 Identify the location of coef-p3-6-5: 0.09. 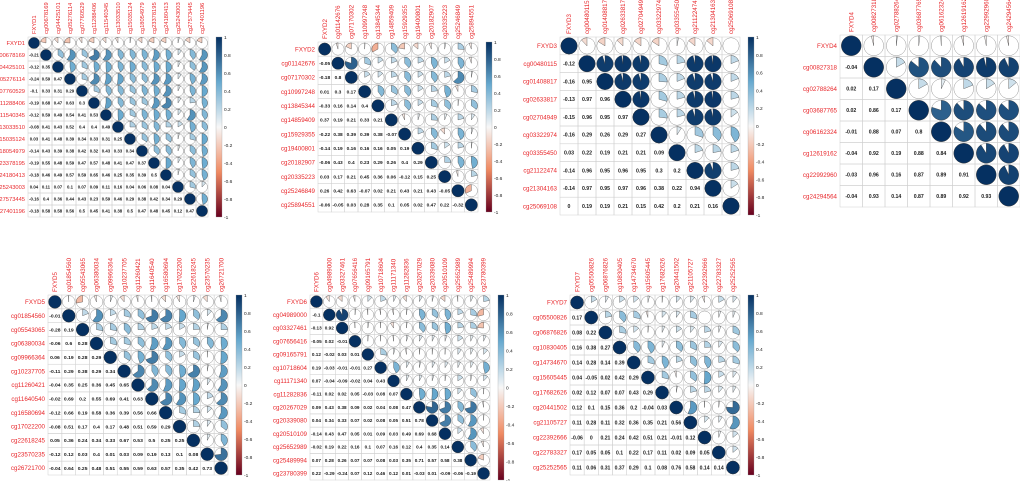
(659, 154).